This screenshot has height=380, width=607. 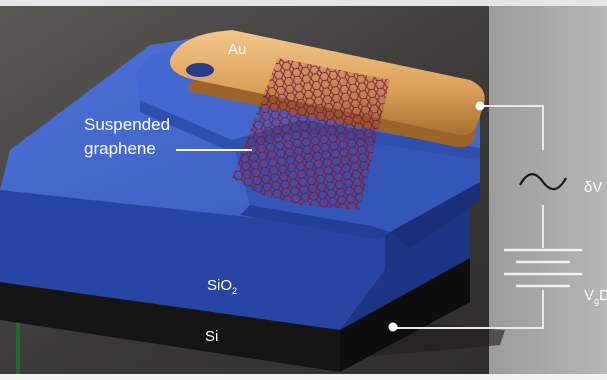 I want to click on oxide-label: SiO2, so click(x=222, y=286).